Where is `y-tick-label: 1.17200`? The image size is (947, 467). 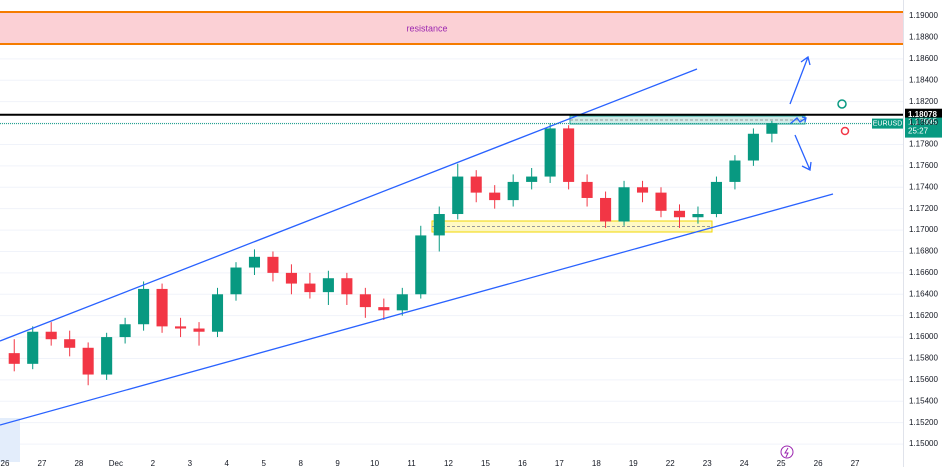
y-tick-label: 1.17200 is located at coordinates (923, 208).